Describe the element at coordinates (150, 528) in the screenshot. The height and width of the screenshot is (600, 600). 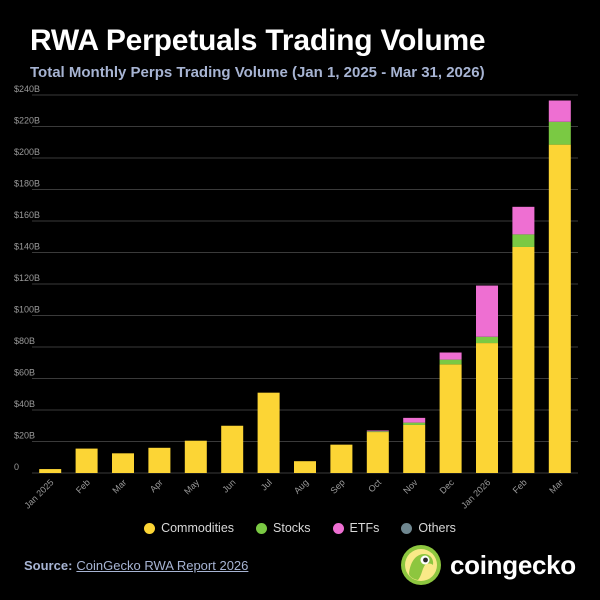
I see `legend-swatch-commodities` at that location.